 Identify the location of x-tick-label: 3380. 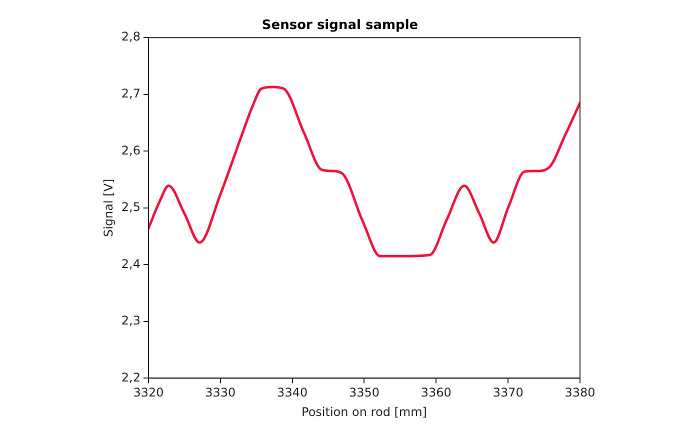
(580, 393).